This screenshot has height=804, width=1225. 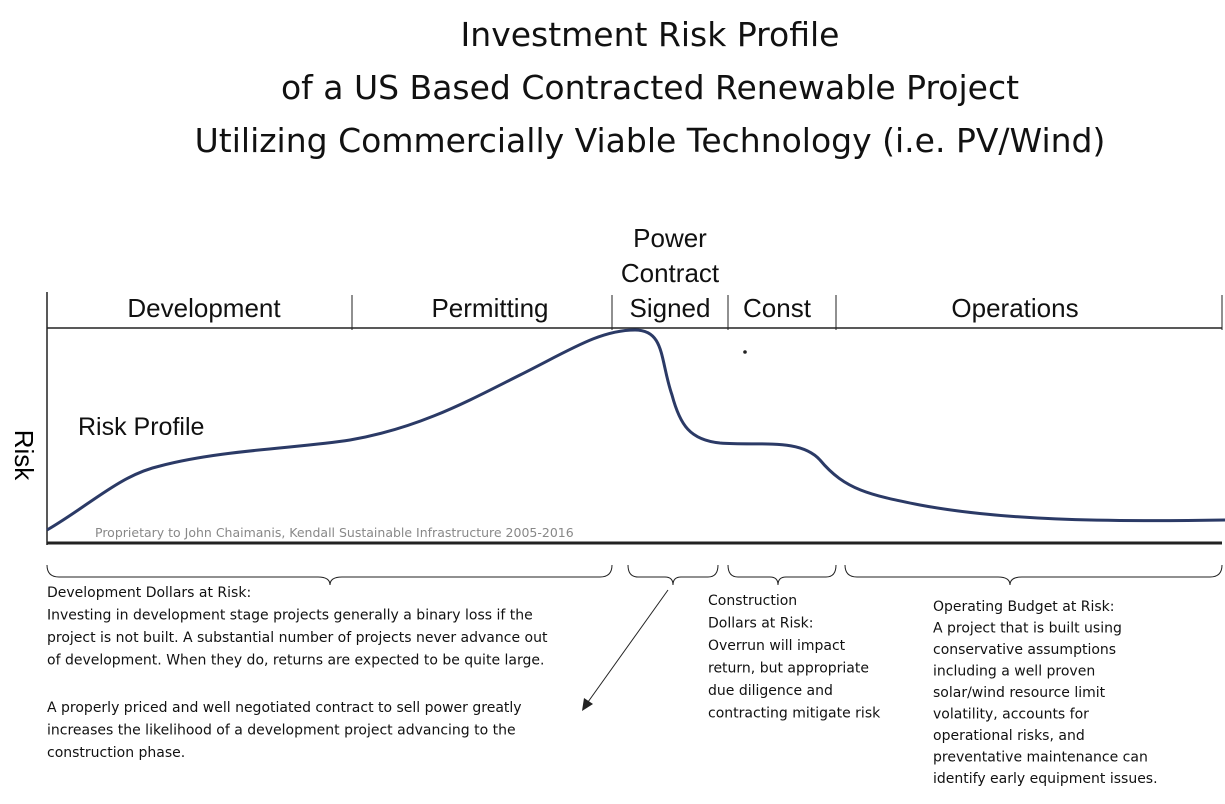 What do you see at coordinates (760, 624) in the screenshot?
I see `note-line: Dollars at Risk:` at bounding box center [760, 624].